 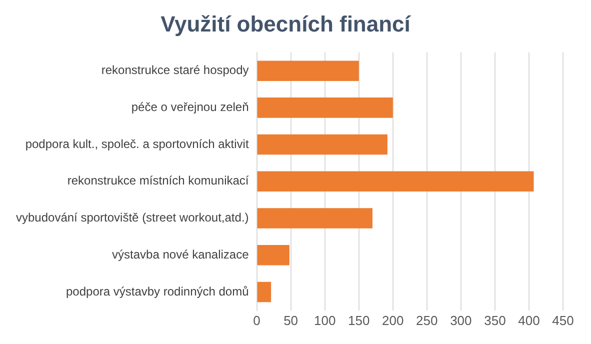 What do you see at coordinates (563, 320) in the screenshot?
I see `x-tick-label: 450` at bounding box center [563, 320].